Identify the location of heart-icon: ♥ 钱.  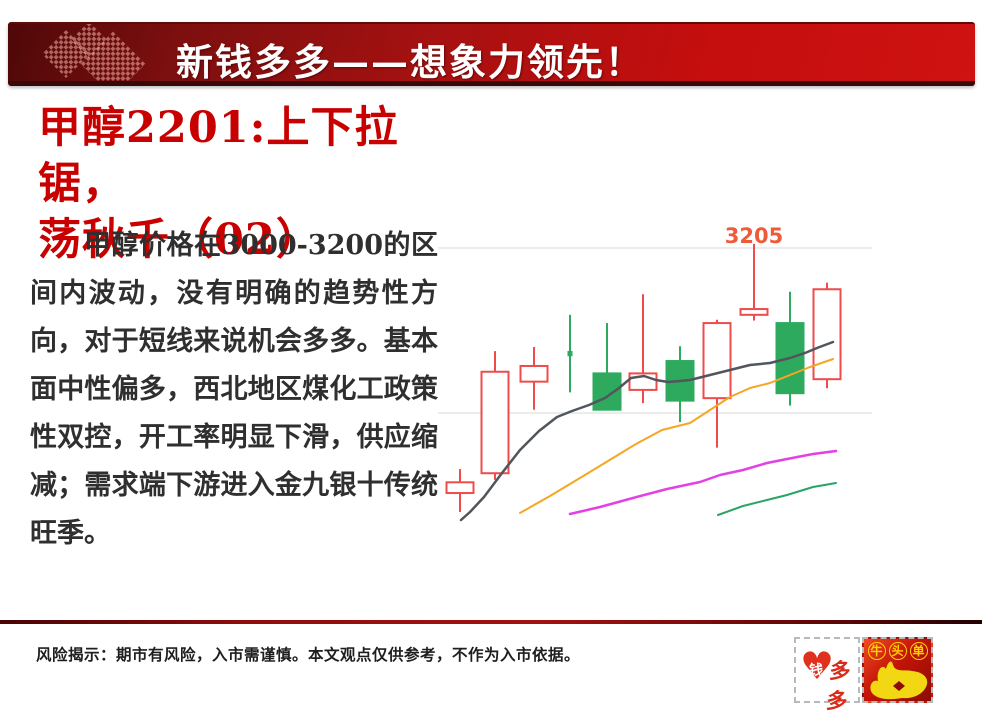
(817, 666).